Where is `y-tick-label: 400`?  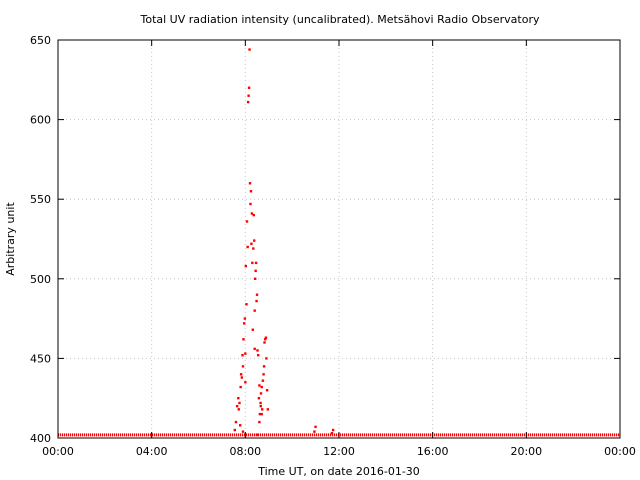 y-tick-label: 400 is located at coordinates (40, 438).